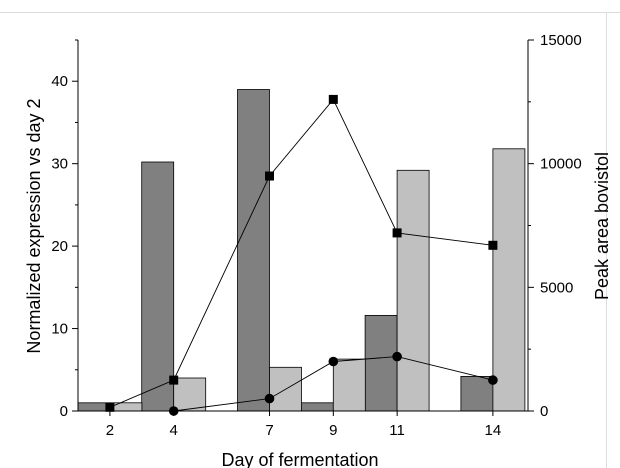 This screenshot has width=620, height=468. What do you see at coordinates (493, 430) in the screenshot?
I see `x-tick-label-6: 14` at bounding box center [493, 430].